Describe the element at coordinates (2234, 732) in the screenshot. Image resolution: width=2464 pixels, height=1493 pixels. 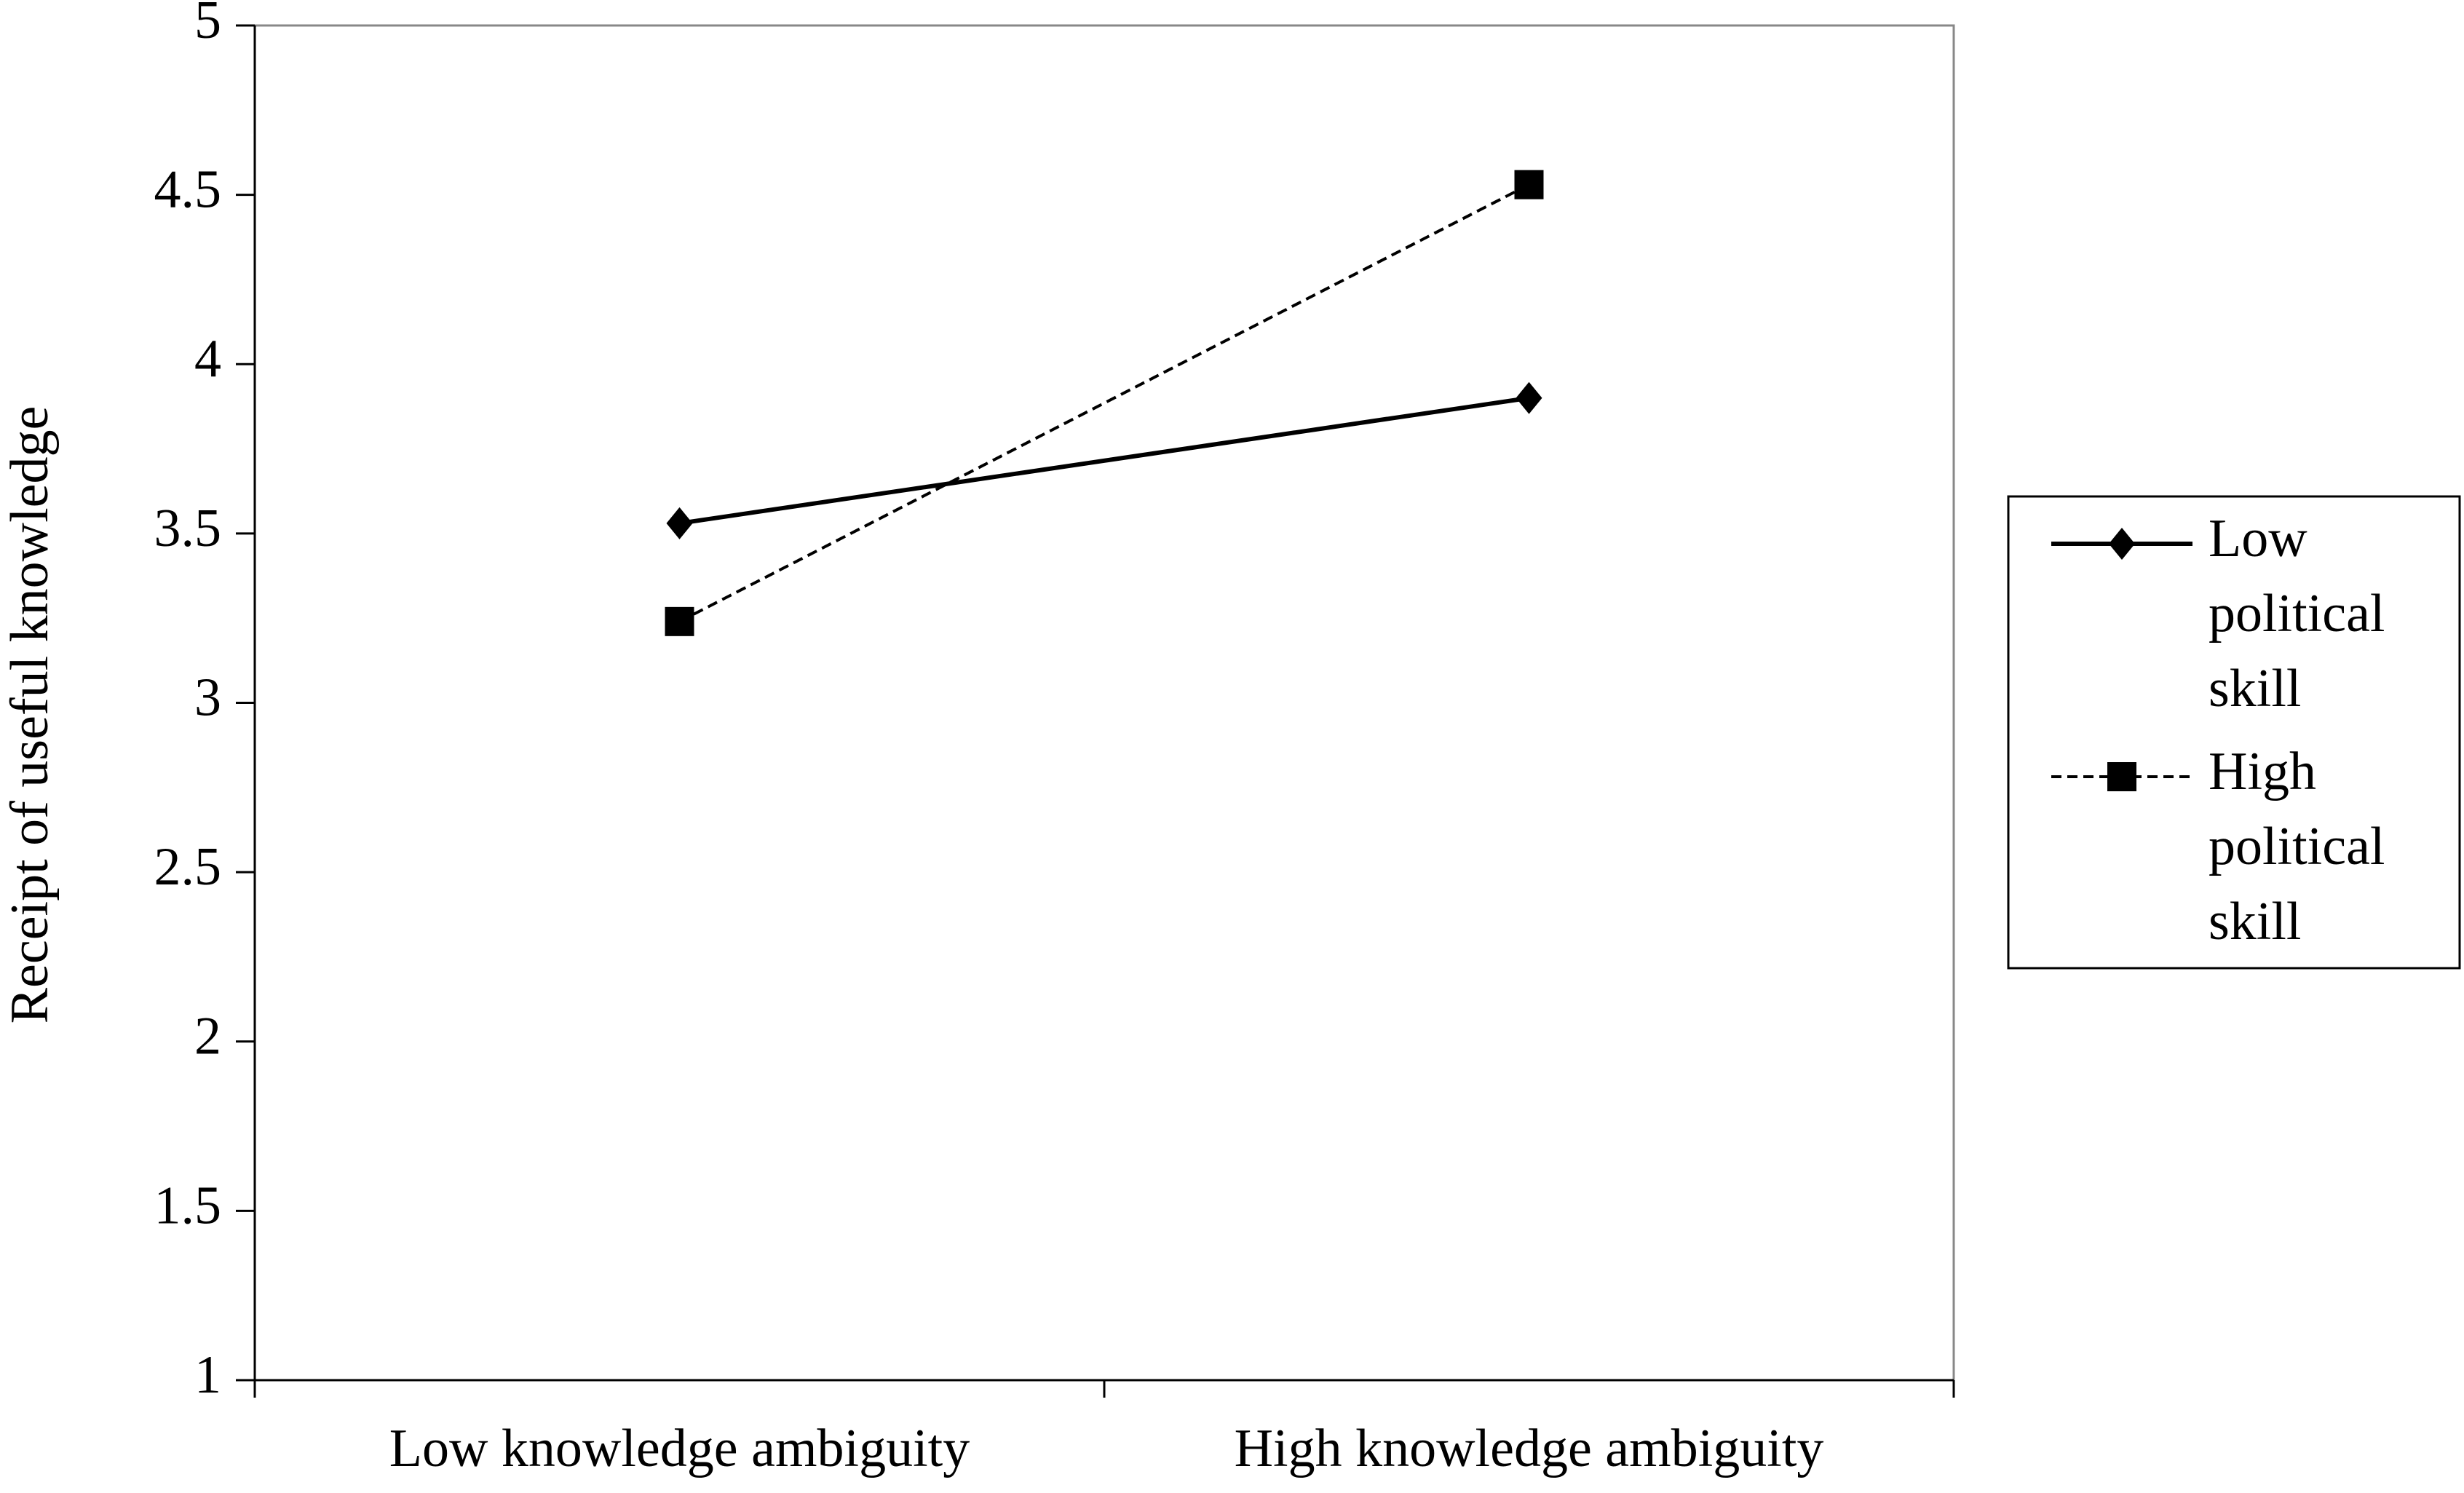
I see `legend-box` at that location.